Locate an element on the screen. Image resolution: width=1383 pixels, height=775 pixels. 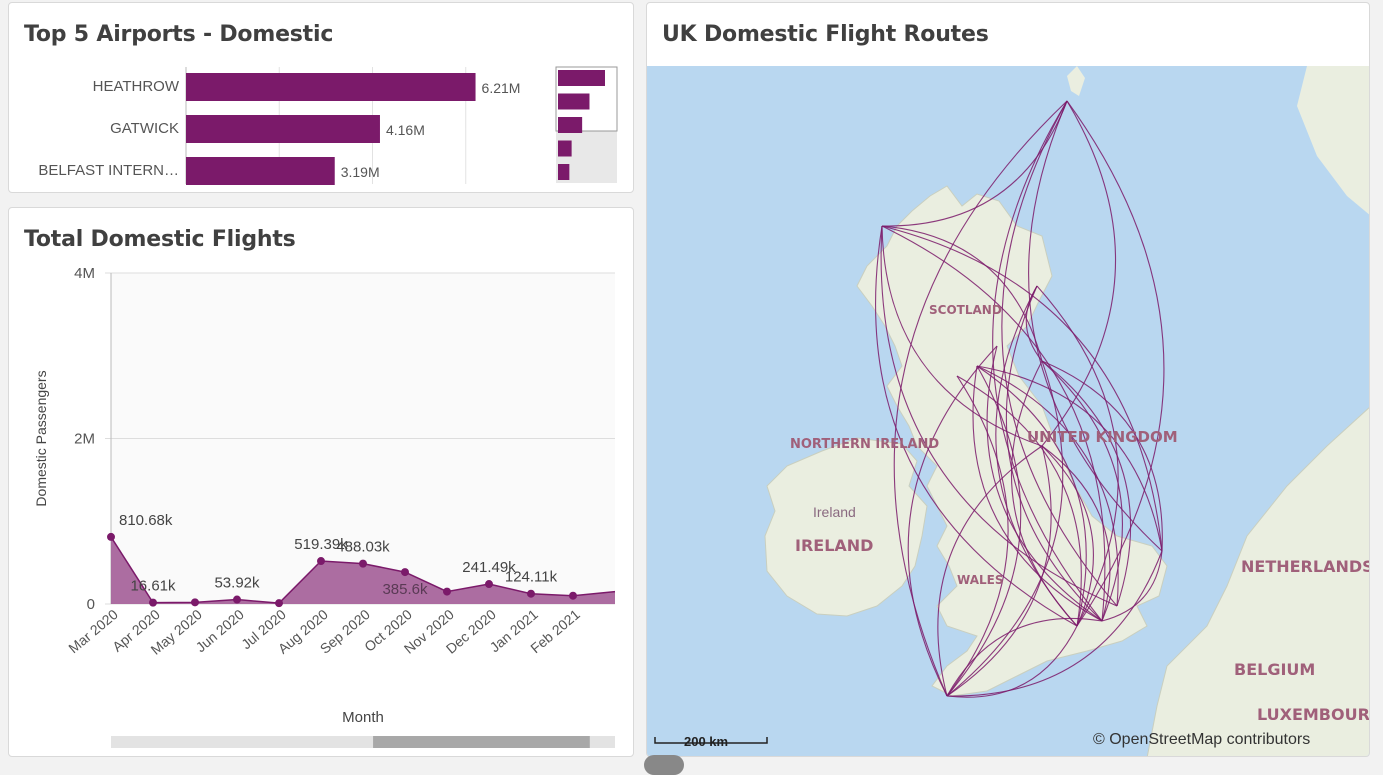
bar-value-label: 6.21M is located at coordinates (501, 88).